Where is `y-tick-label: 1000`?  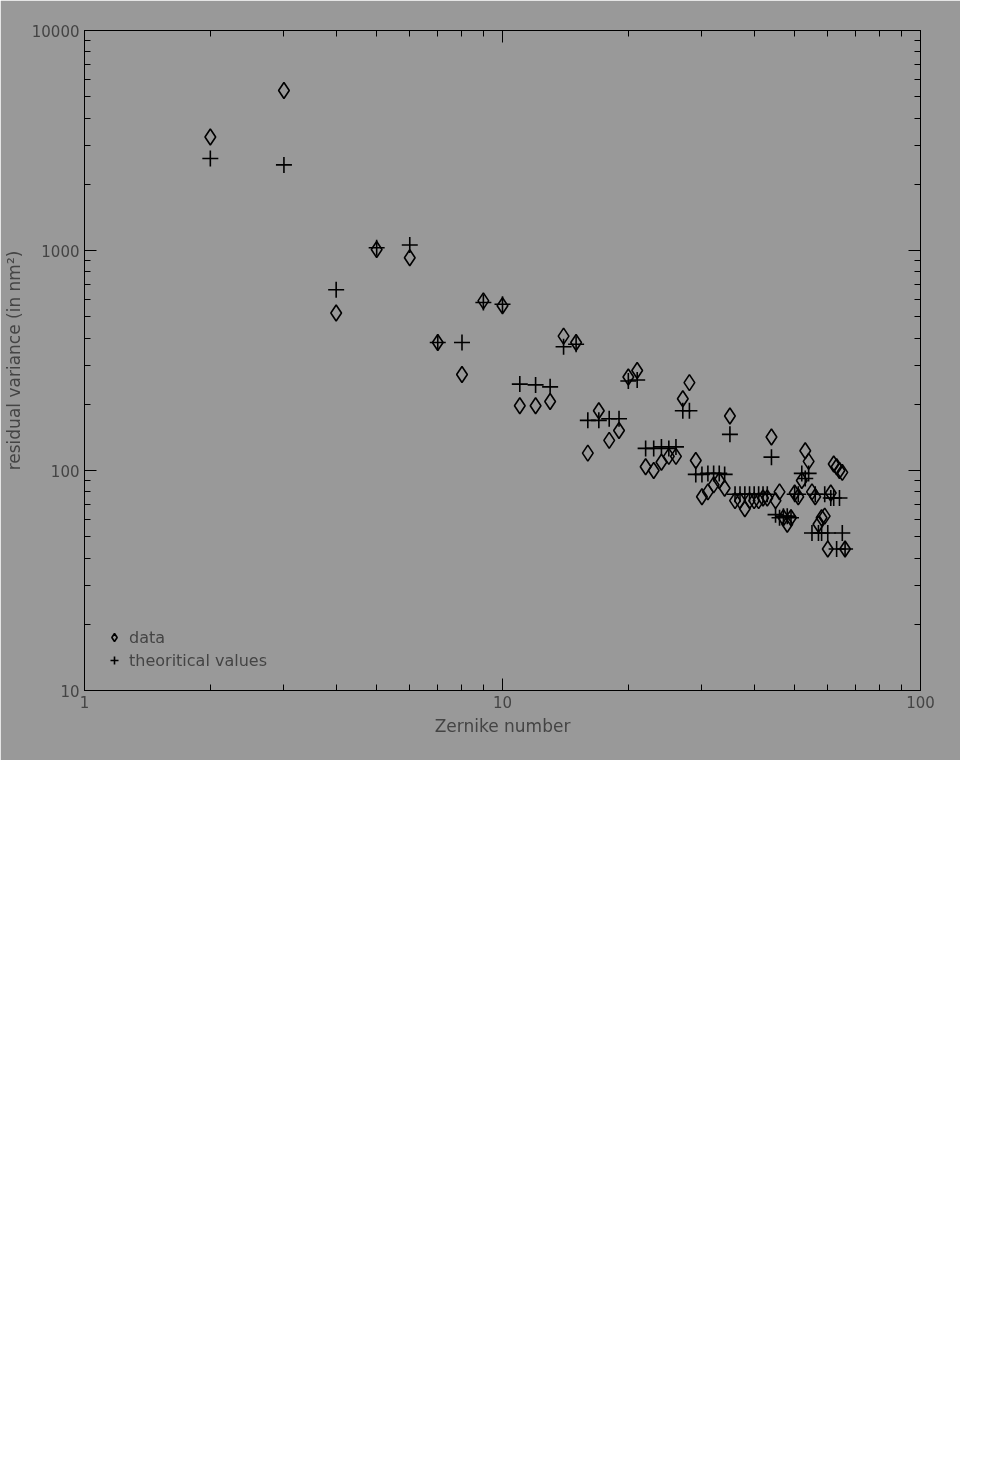
y-tick-label: 1000 is located at coordinates (60, 251).